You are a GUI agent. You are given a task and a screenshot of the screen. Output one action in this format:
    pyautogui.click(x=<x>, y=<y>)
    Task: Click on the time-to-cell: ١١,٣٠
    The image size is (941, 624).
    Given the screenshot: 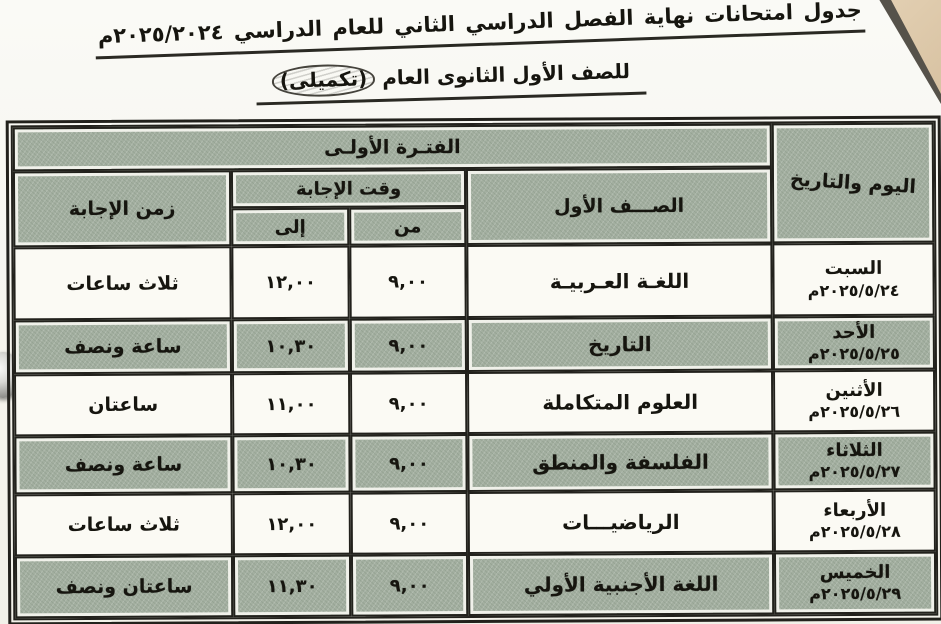 What is the action you would take?
    pyautogui.click(x=292, y=586)
    